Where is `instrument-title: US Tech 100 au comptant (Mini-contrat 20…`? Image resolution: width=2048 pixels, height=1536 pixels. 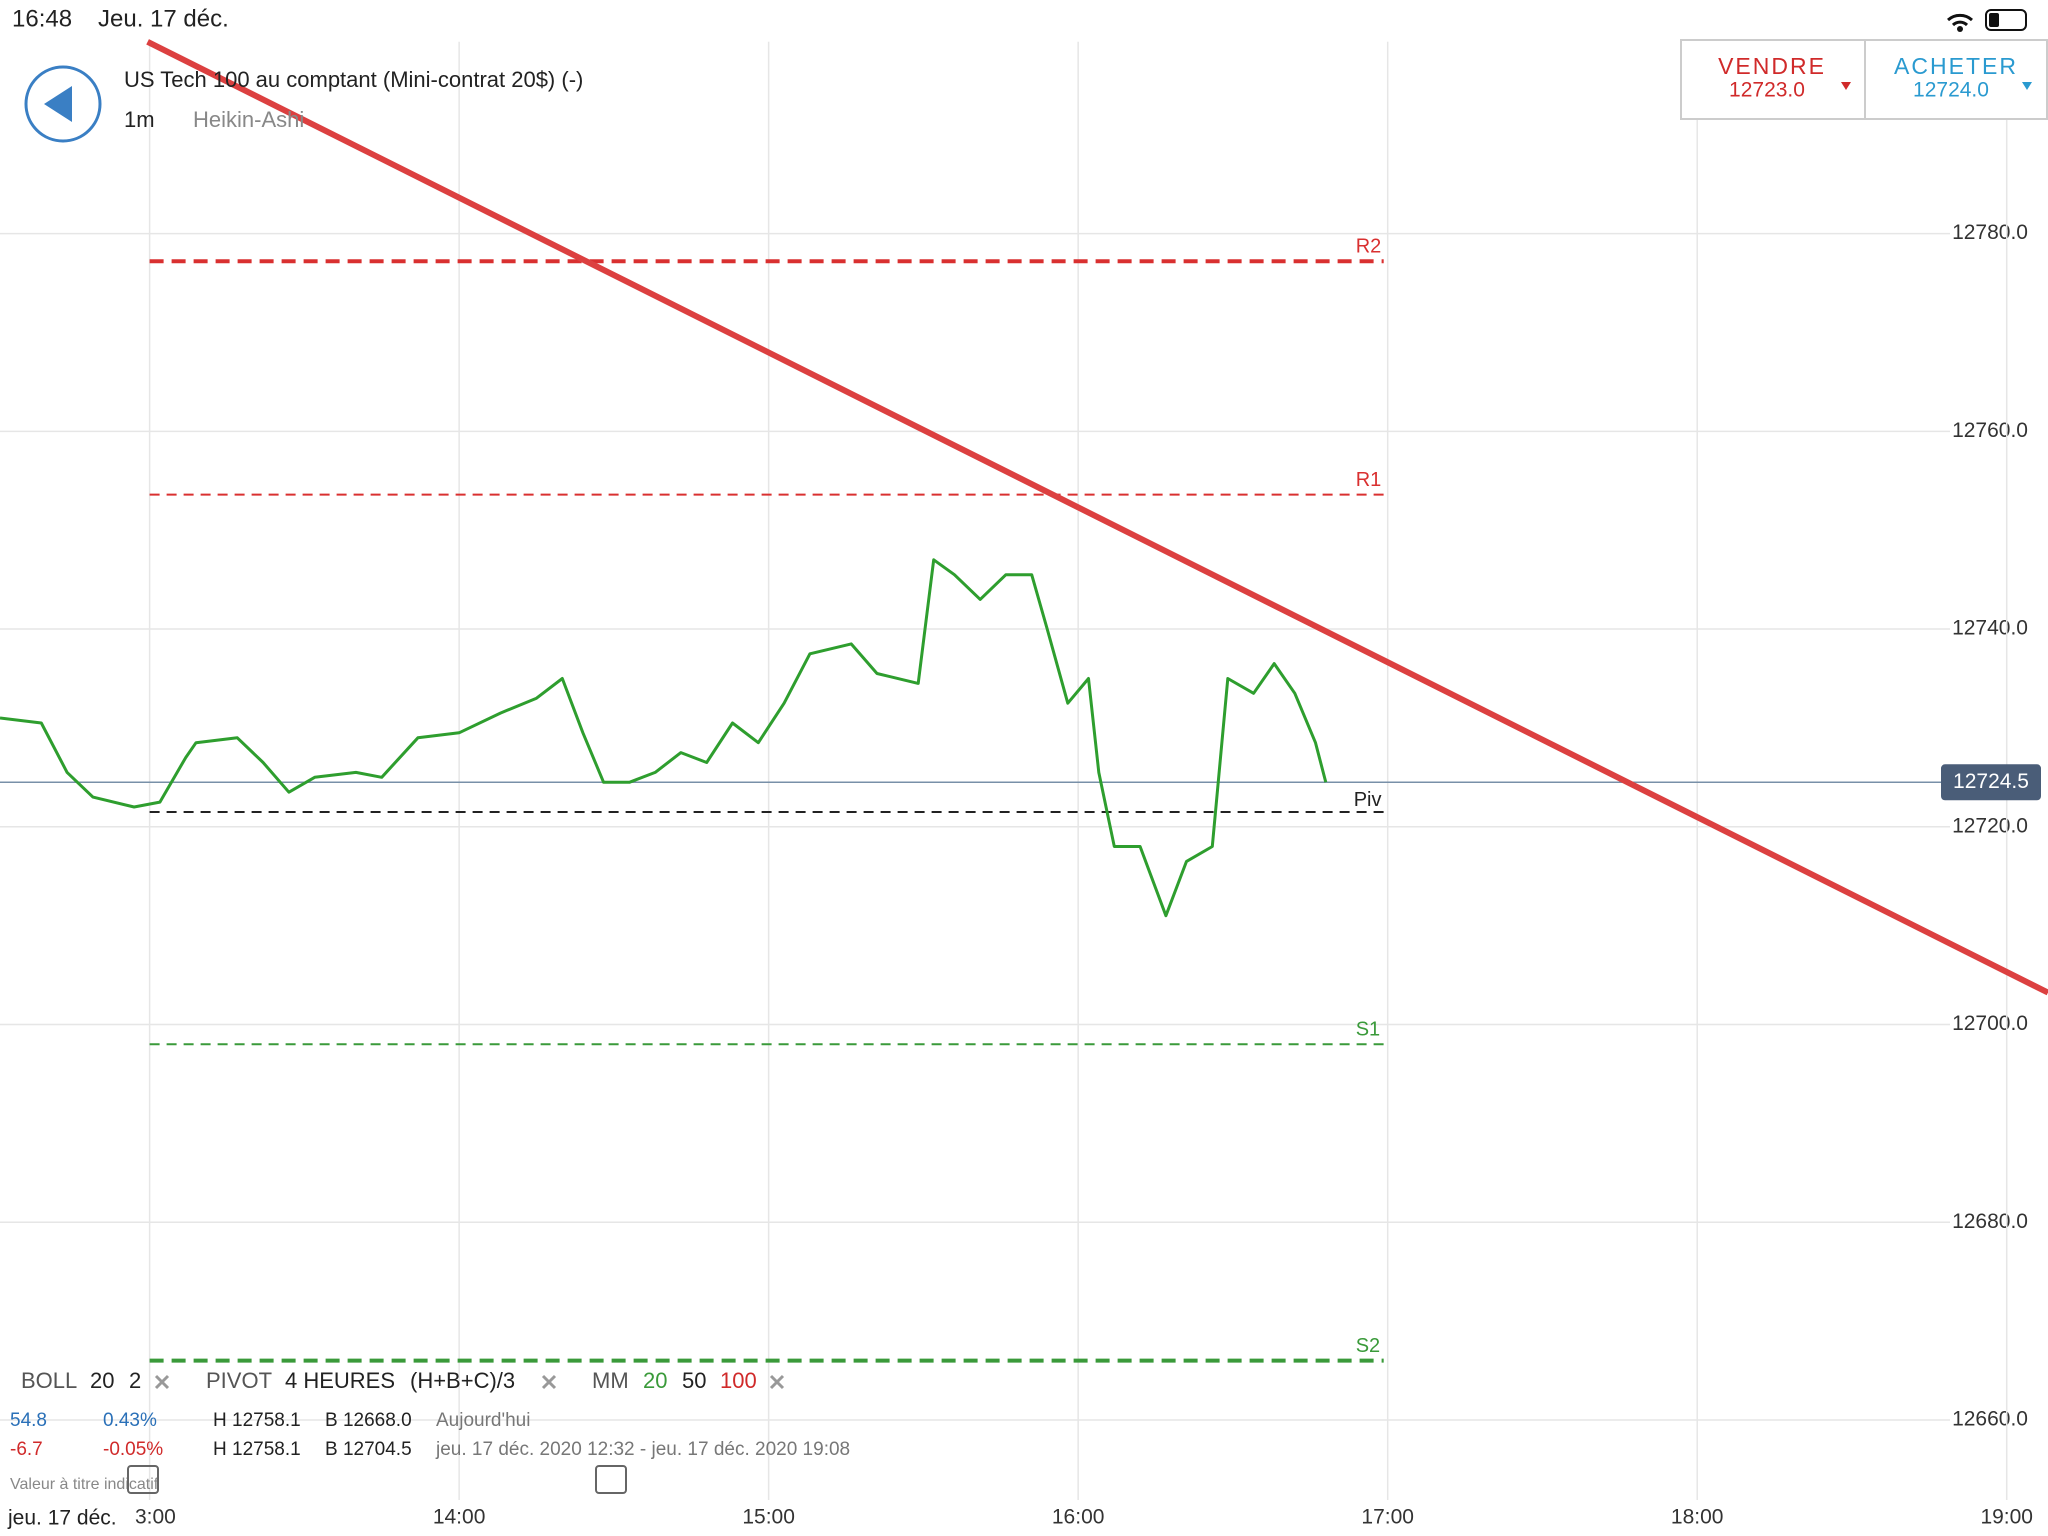 instrument-title: US Tech 100 au comptant (Mini-contrat 20… is located at coordinates (353, 79).